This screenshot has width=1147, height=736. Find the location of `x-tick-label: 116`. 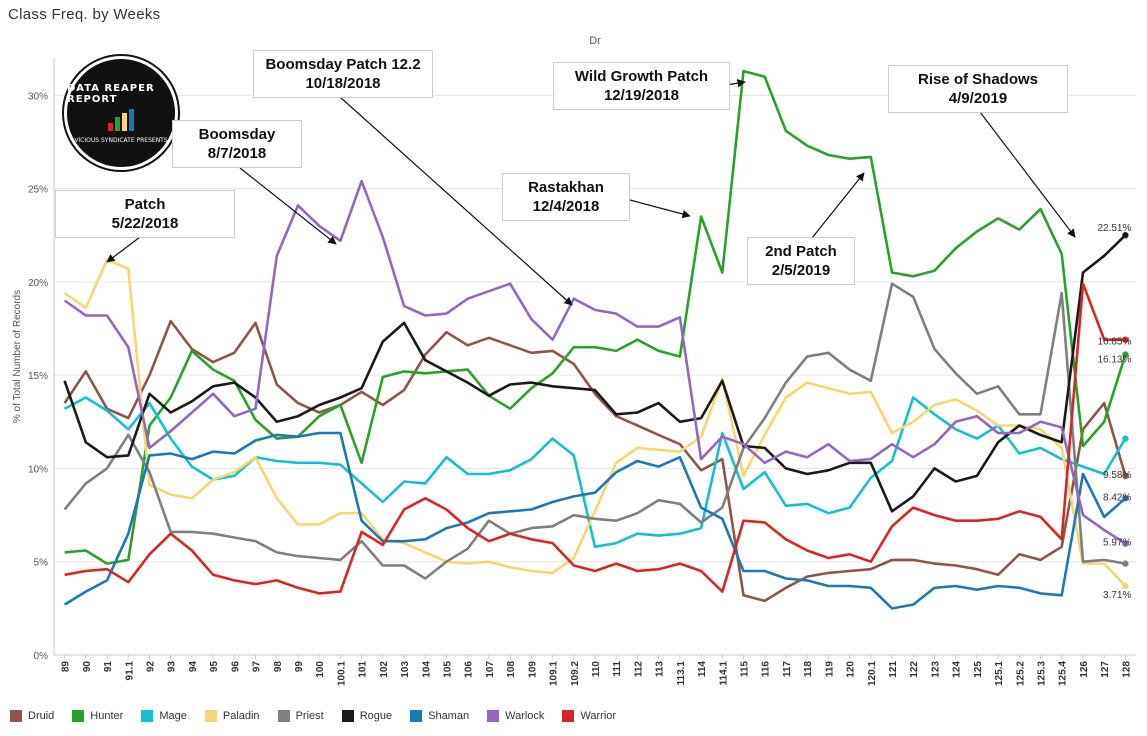

x-tick-label: 116 is located at coordinates (766, 669).